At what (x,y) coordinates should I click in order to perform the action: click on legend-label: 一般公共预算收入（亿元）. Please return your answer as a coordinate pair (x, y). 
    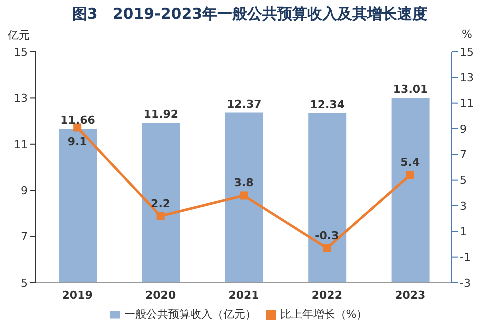
    Looking at the image, I should click on (190, 314).